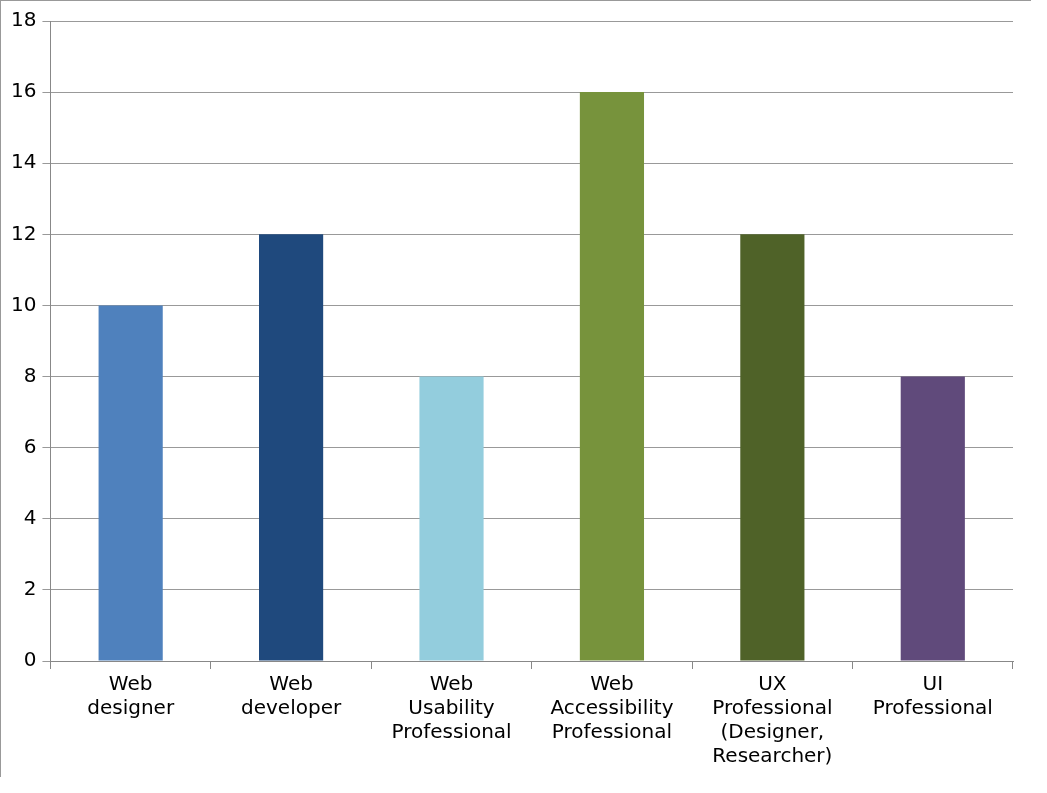 This screenshot has width=1047, height=793. Describe the element at coordinates (30, 445) in the screenshot. I see `y-tick-label: 6` at that location.